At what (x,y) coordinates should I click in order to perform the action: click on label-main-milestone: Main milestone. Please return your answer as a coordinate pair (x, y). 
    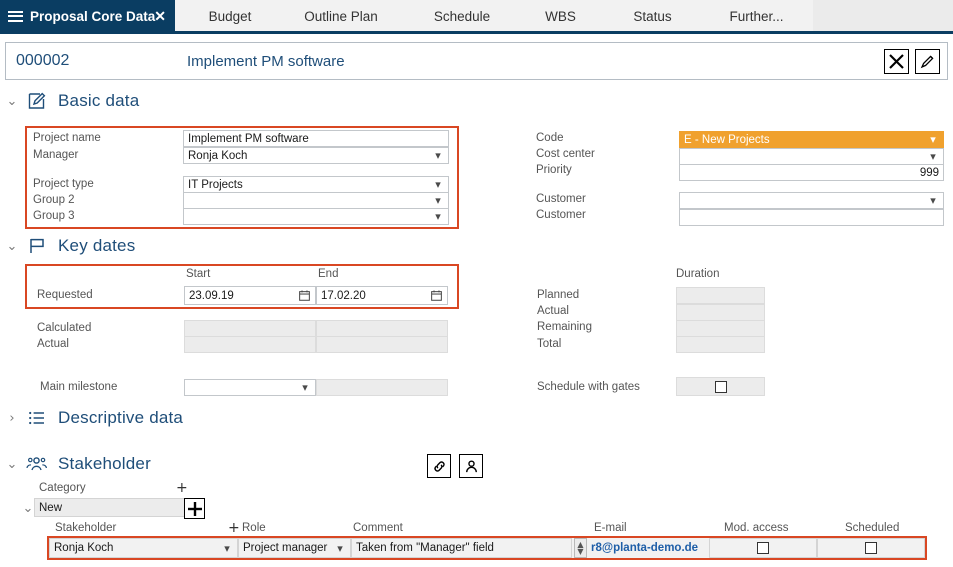
    Looking at the image, I should click on (79, 387).